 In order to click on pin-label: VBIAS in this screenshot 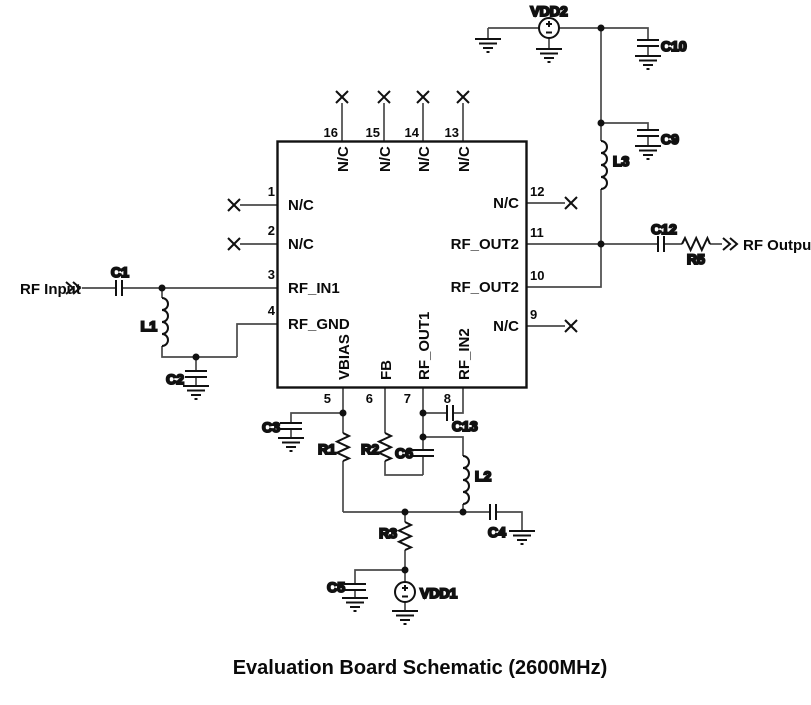, I will do `click(344, 357)`.